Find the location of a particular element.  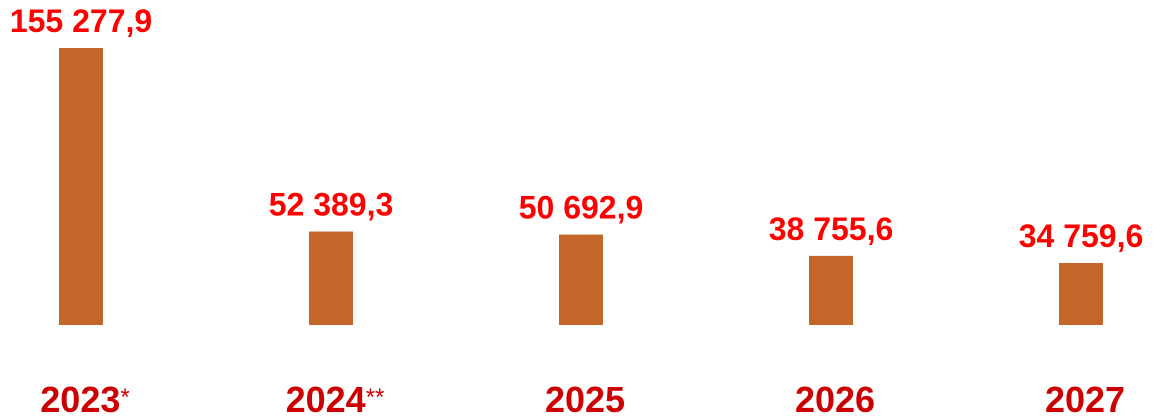

category-label-2025: 2025 is located at coordinates (585, 399).